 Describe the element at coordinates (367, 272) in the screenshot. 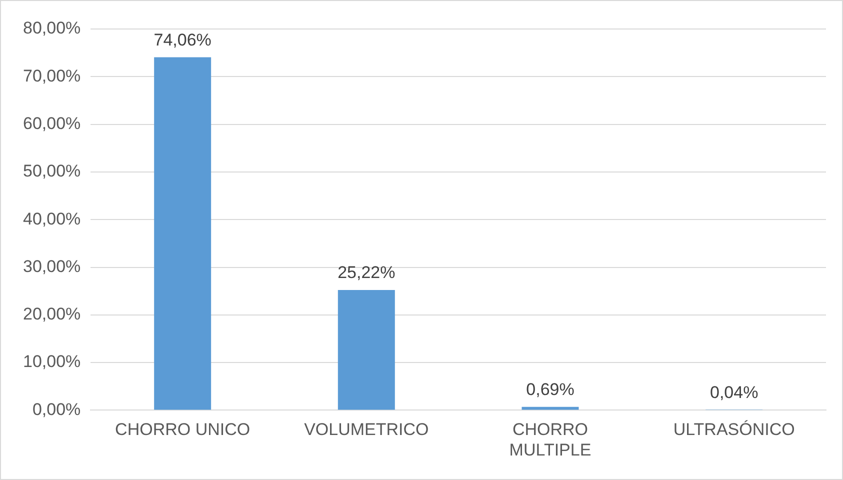

I see `data-label: 25,22%` at that location.